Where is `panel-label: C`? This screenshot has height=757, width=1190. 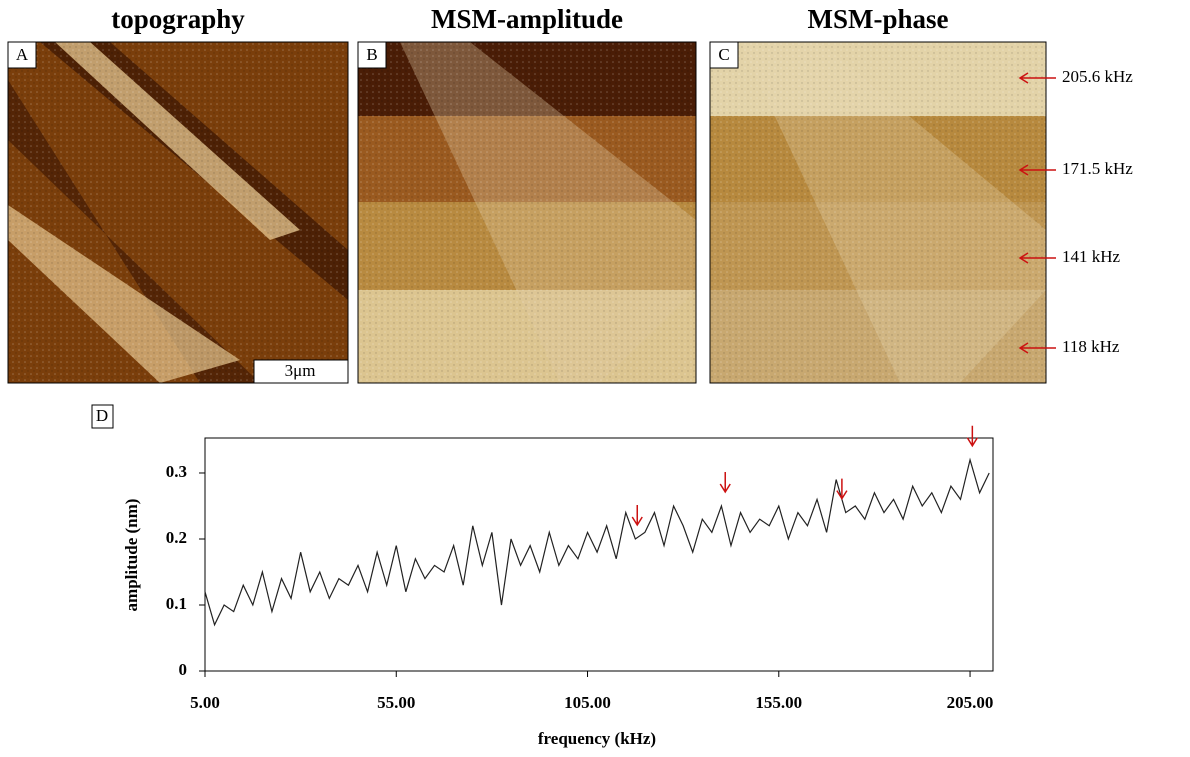 panel-label: C is located at coordinates (723, 54).